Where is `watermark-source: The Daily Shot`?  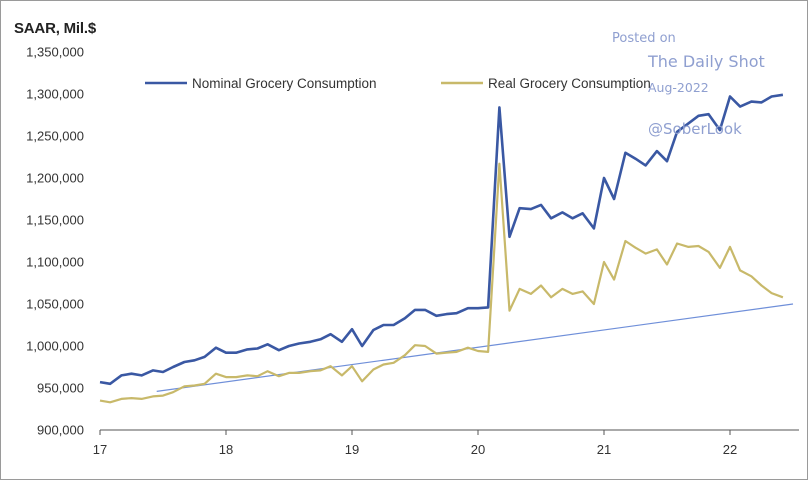 watermark-source: The Daily Shot is located at coordinates (706, 61).